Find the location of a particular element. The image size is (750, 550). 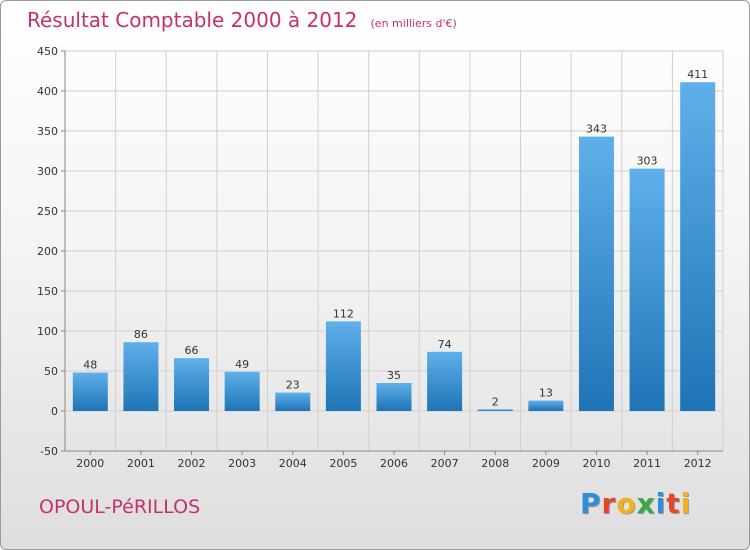

y-tick-label: 300 is located at coordinates (47, 171).